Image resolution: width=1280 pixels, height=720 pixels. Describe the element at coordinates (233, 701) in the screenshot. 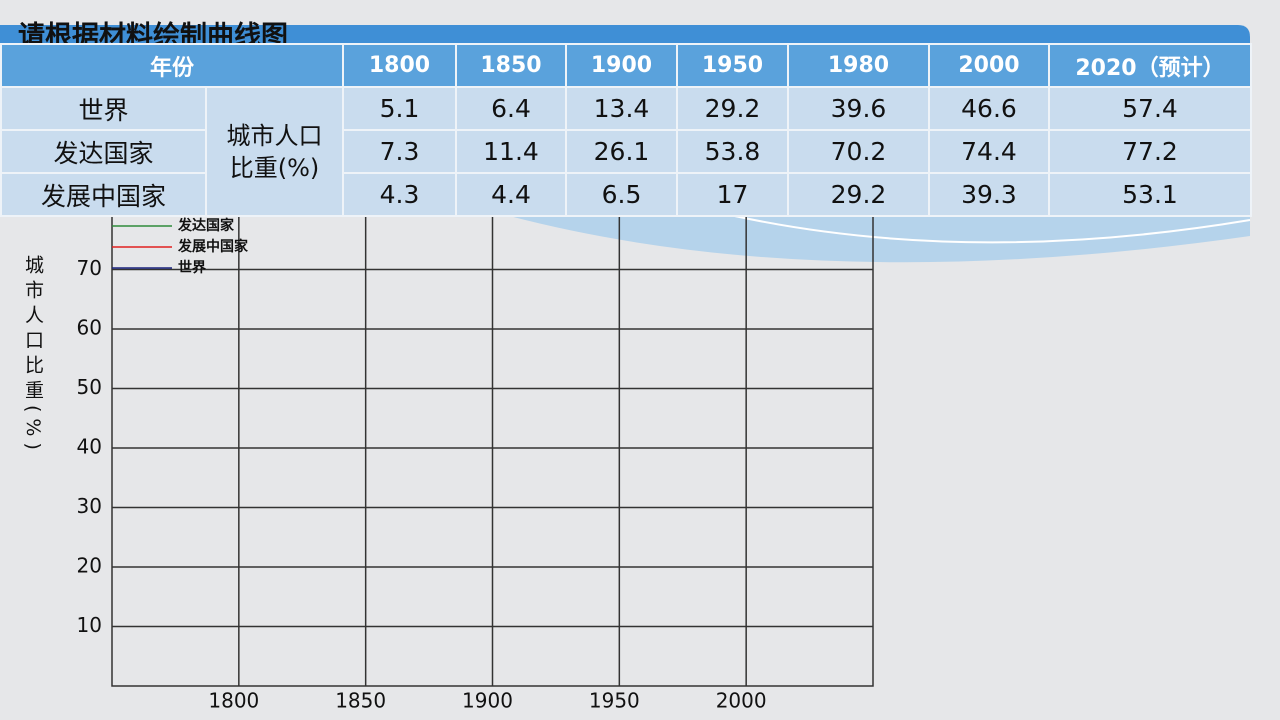

I see `x-tick-label: 1800` at that location.